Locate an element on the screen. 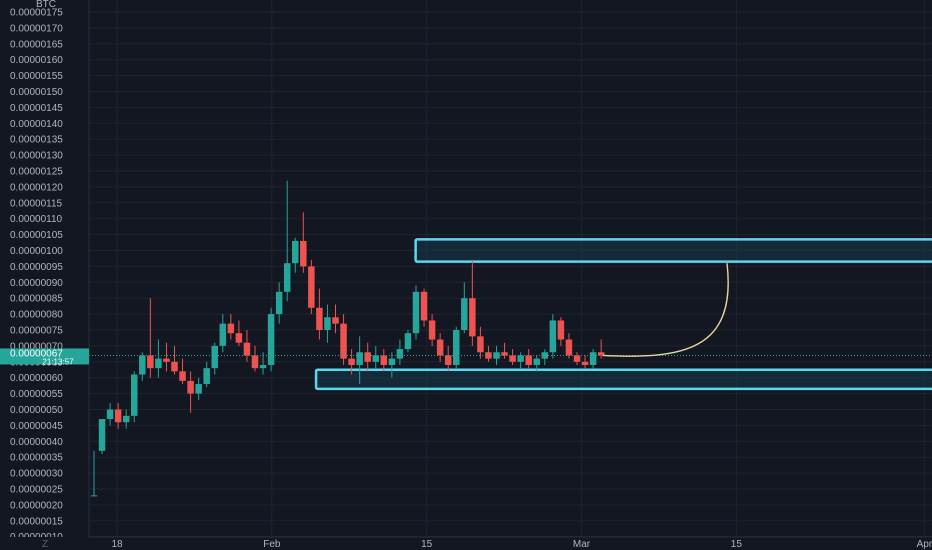 The width and height of the screenshot is (932, 550). price-label-bg is located at coordinates (44, 356).